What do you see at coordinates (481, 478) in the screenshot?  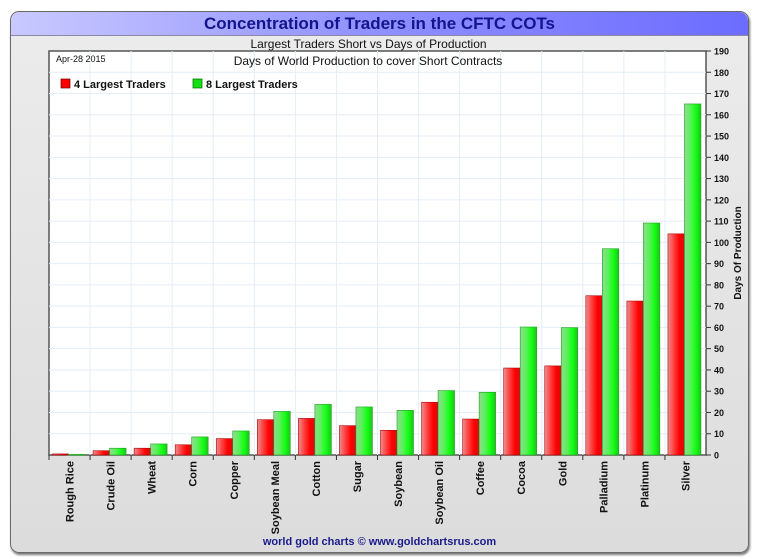 I see `x-tick-label: Coffee` at bounding box center [481, 478].